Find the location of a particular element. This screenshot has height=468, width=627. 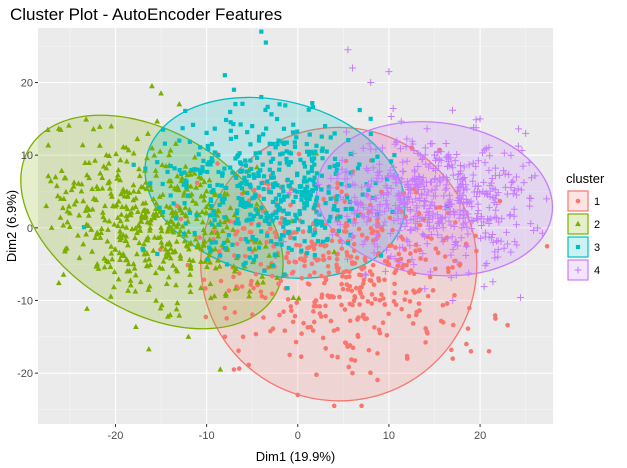

legend-items: 1 2 3 4 is located at coordinates (583, 235).